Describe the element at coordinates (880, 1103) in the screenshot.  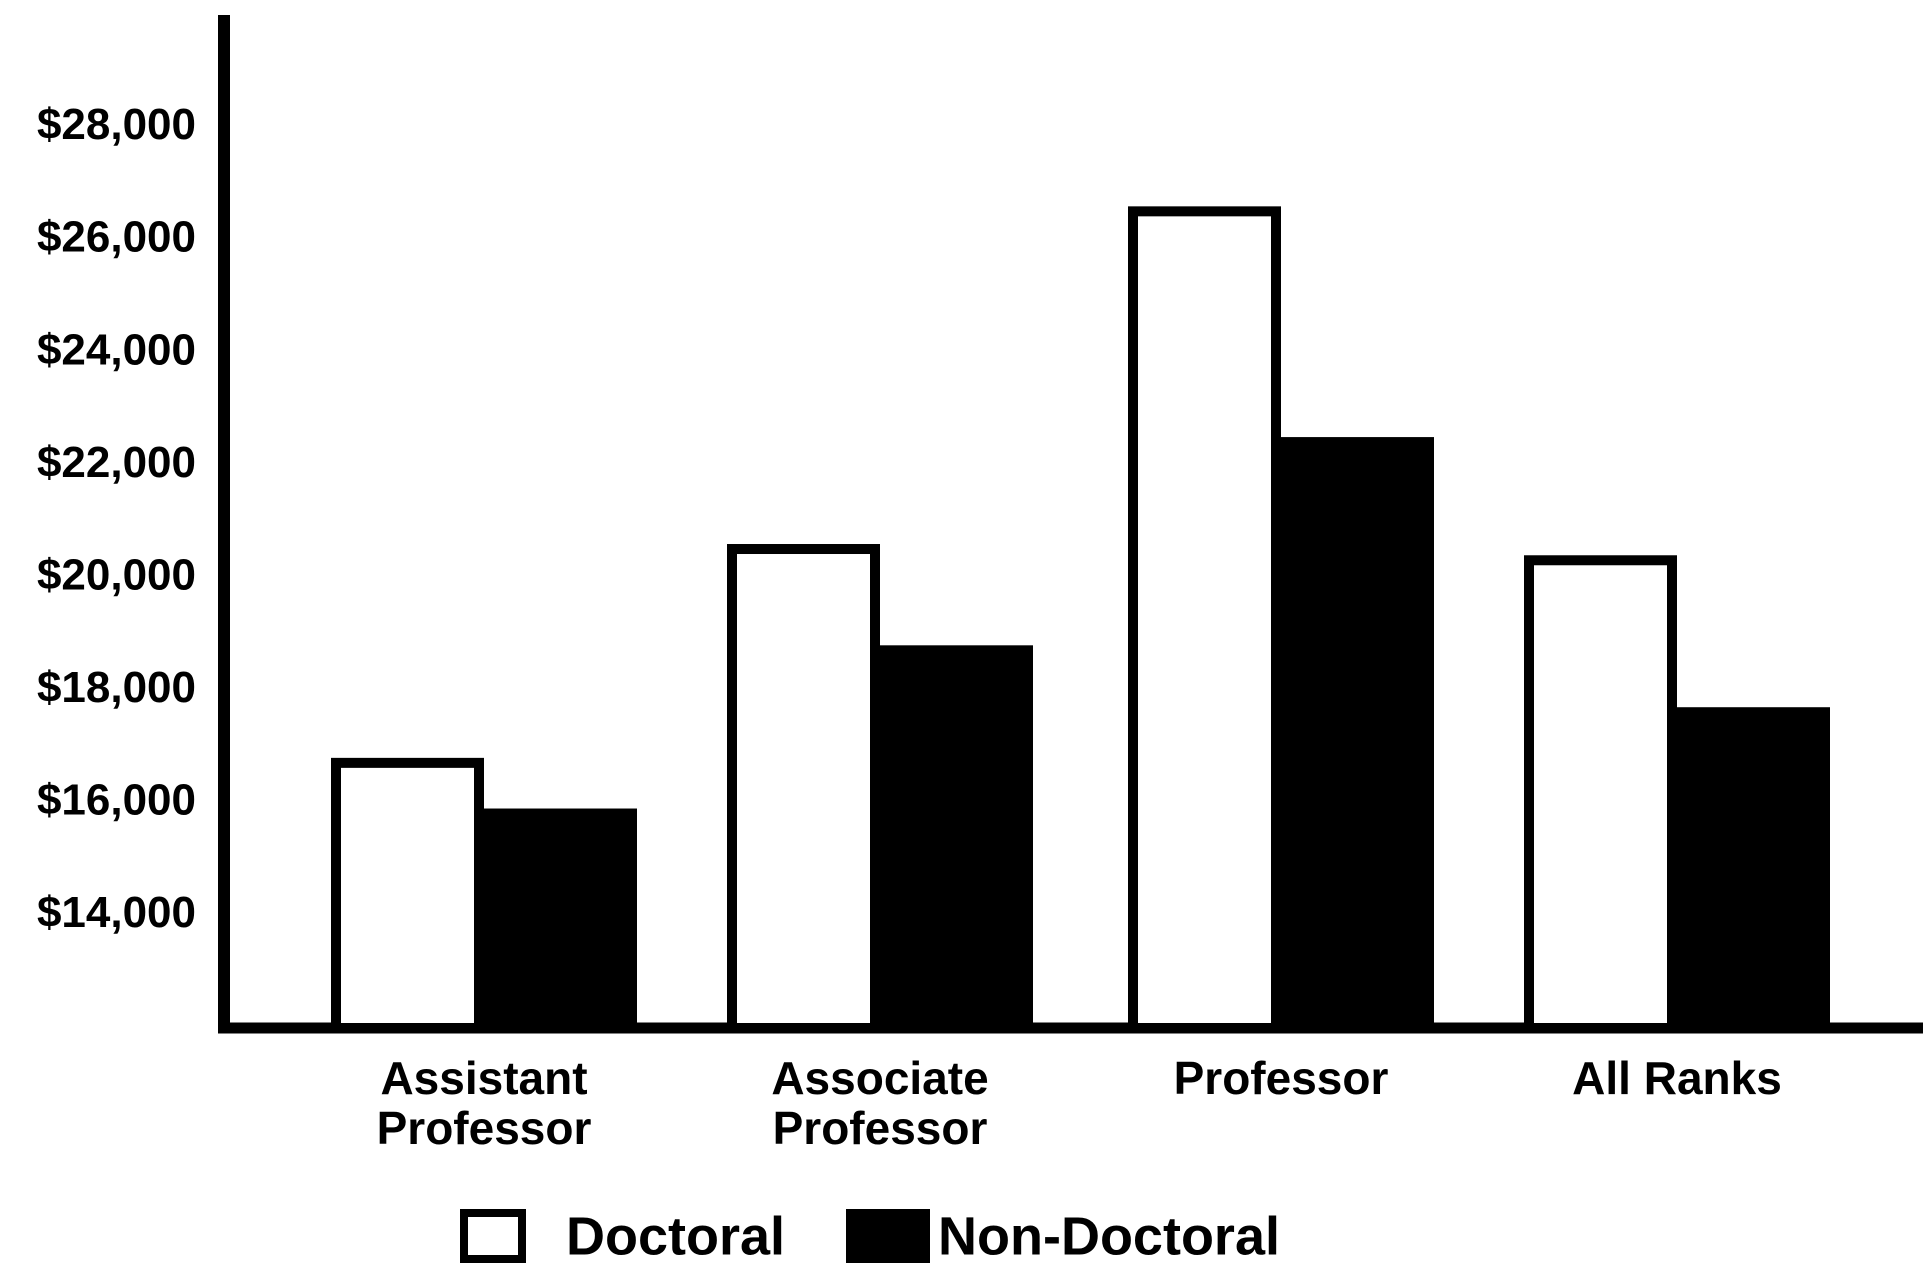
I see `x-tick-label: Associate Professor` at that location.